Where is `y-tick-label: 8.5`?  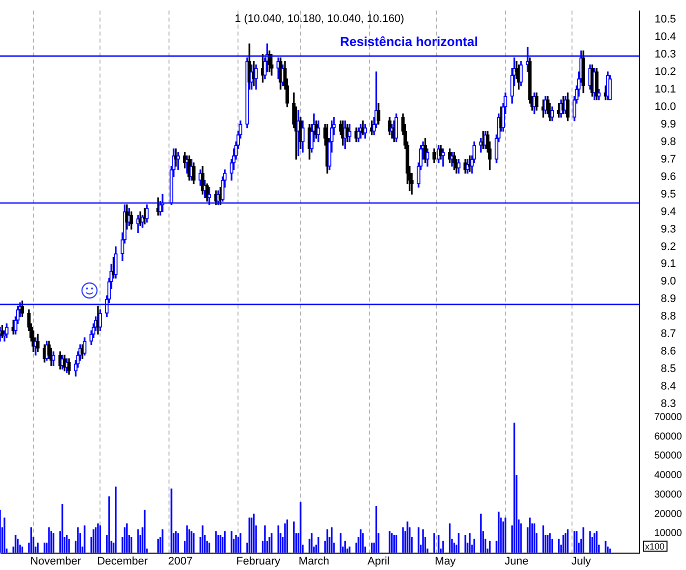 y-tick-label: 8.5 is located at coordinates (668, 369).